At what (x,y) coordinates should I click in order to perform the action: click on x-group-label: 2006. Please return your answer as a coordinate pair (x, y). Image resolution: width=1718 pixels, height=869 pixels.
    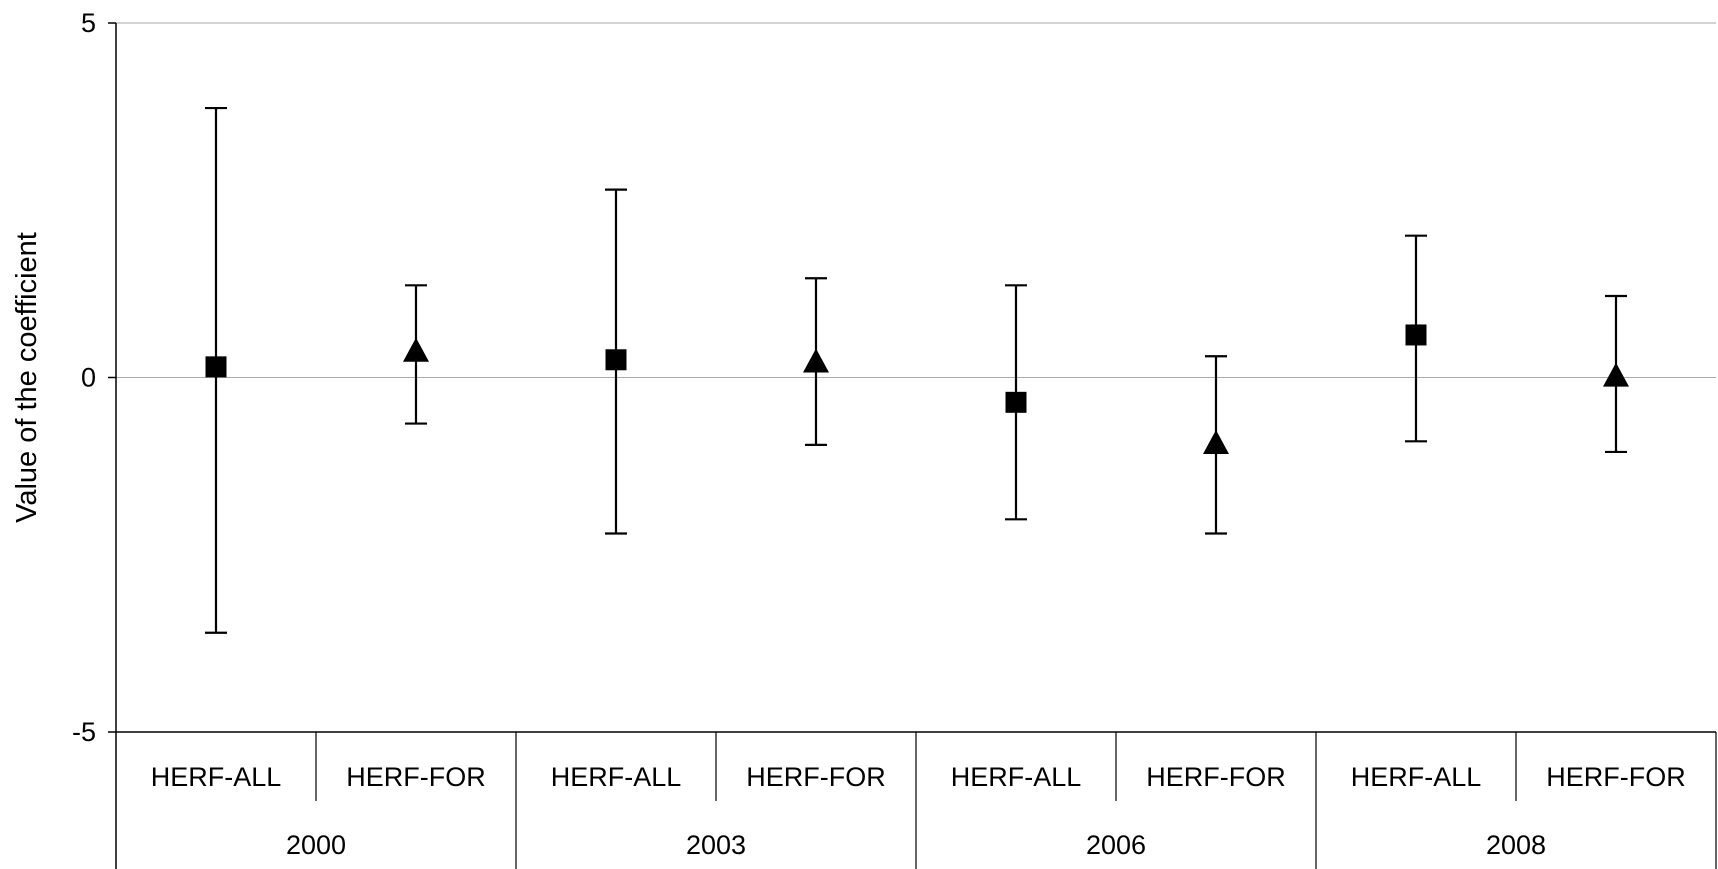
    Looking at the image, I should click on (1116, 845).